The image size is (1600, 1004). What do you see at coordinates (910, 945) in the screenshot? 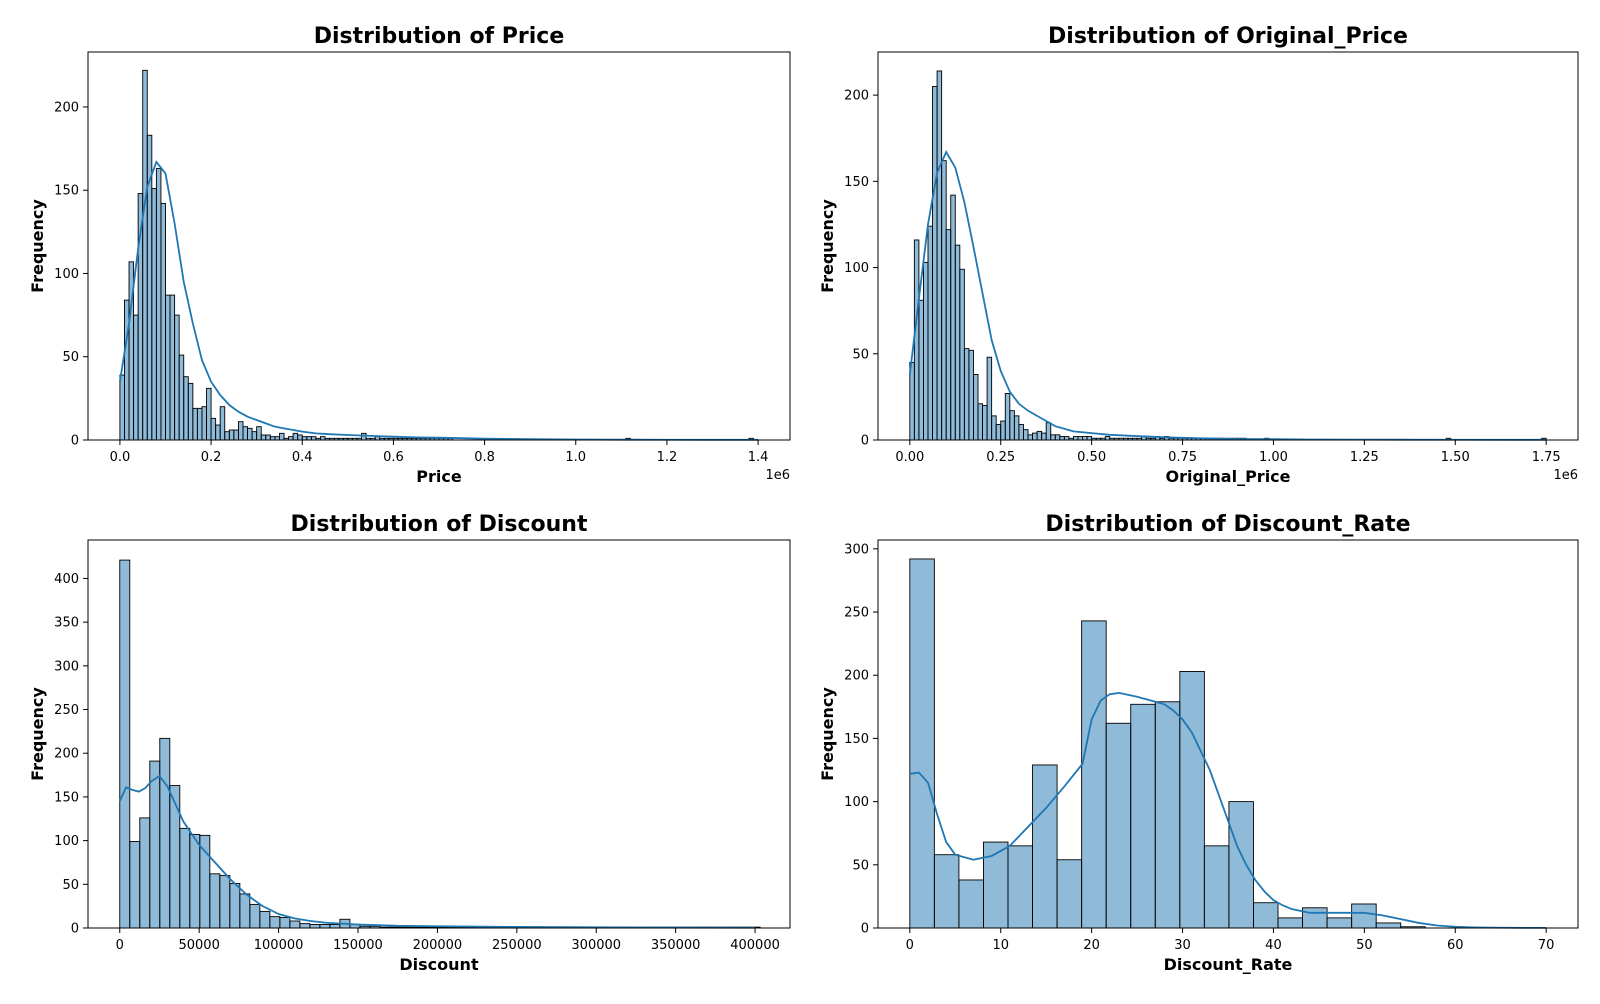
I see `x-tick-label: 0` at bounding box center [910, 945].